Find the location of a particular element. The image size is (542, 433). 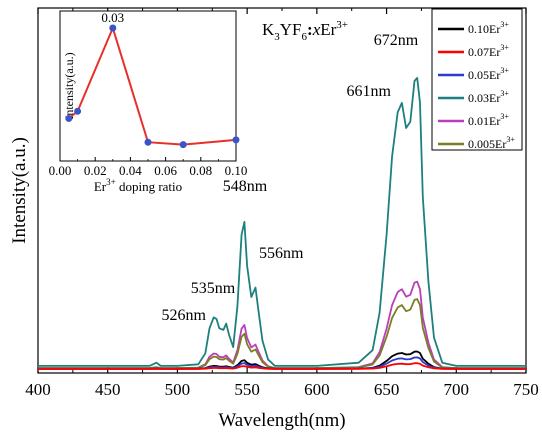

x-tick-label: 550 is located at coordinates (247, 389).